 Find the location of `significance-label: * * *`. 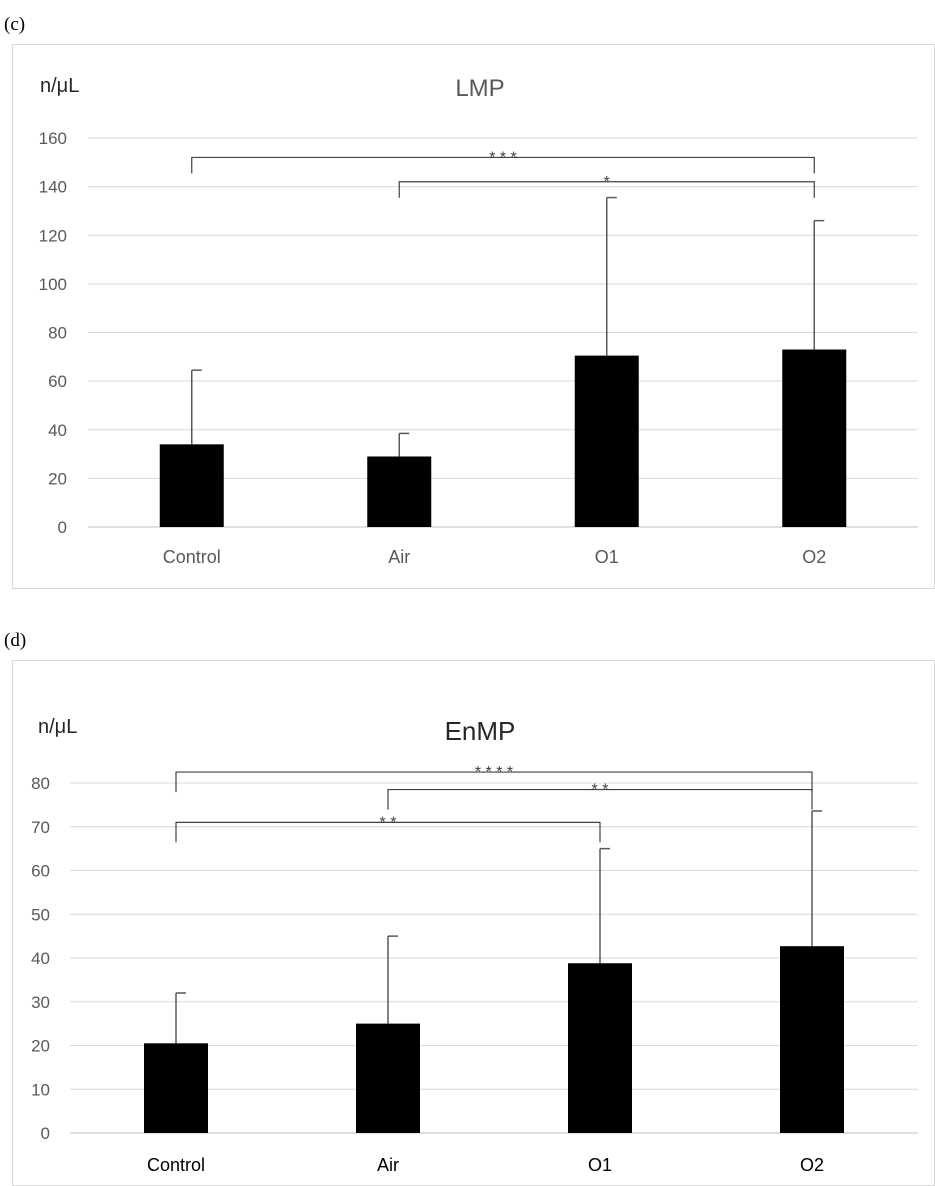

significance-label: * * * is located at coordinates (503, 157).